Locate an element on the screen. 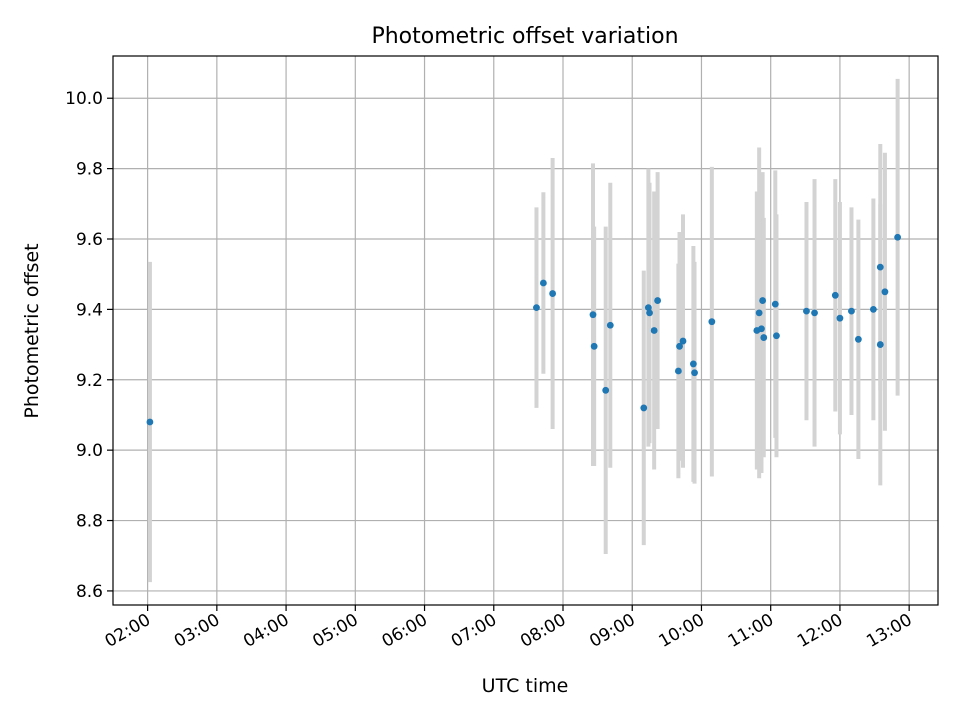 Image resolution: width=960 pixels, height=720 pixels. y-axis-label: Photometric offset is located at coordinates (32, 330).